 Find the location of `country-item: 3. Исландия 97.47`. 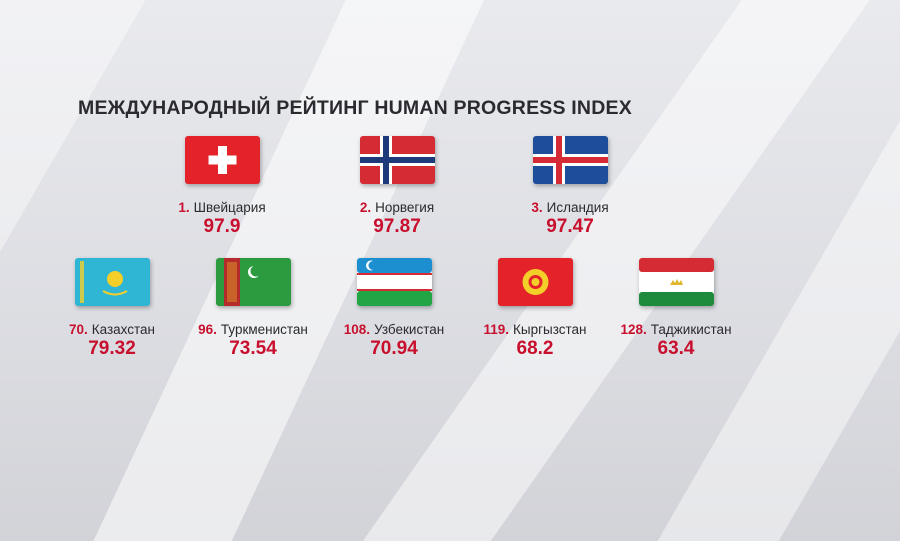

country-item: 3. Исландия 97.47 is located at coordinates (570, 187).